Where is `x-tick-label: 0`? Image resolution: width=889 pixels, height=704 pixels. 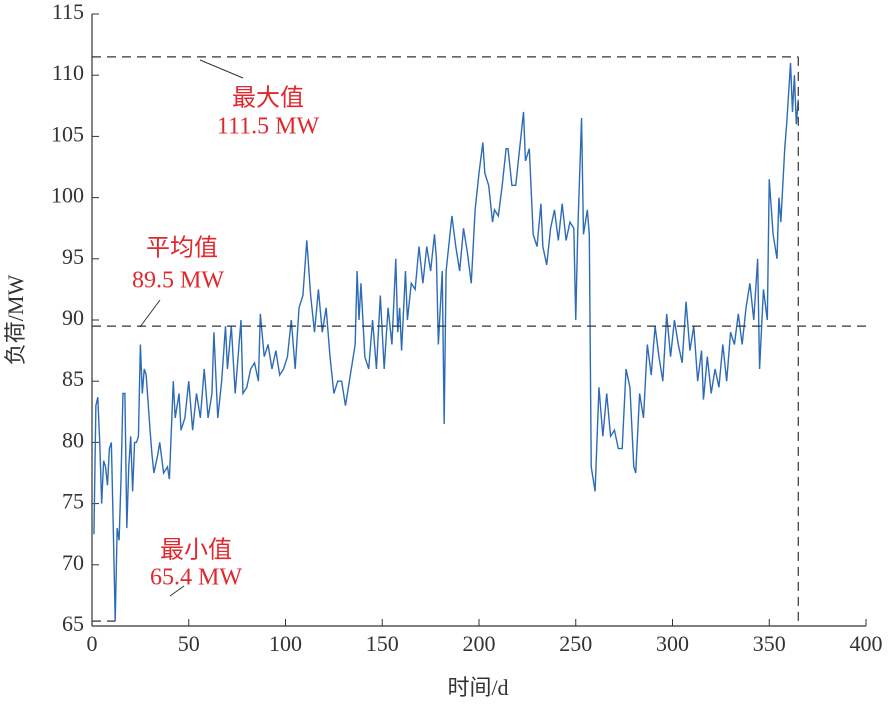 x-tick-label: 0 is located at coordinates (92, 643).